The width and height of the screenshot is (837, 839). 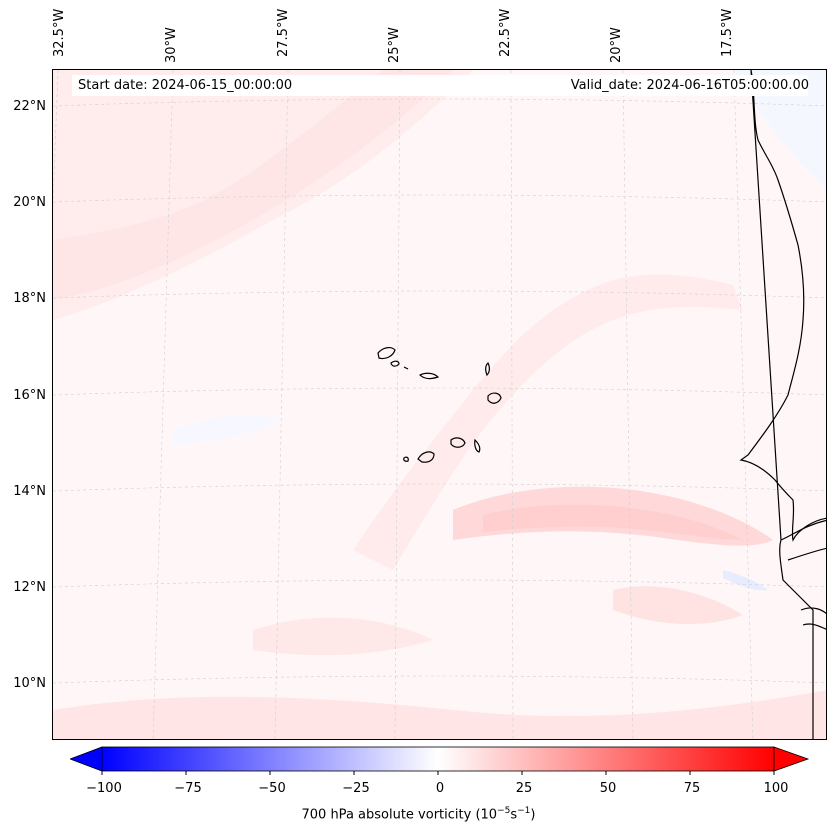 I want to click on start-date-label: Start date: 2024-06-15_00:00:00, so click(x=185, y=85).